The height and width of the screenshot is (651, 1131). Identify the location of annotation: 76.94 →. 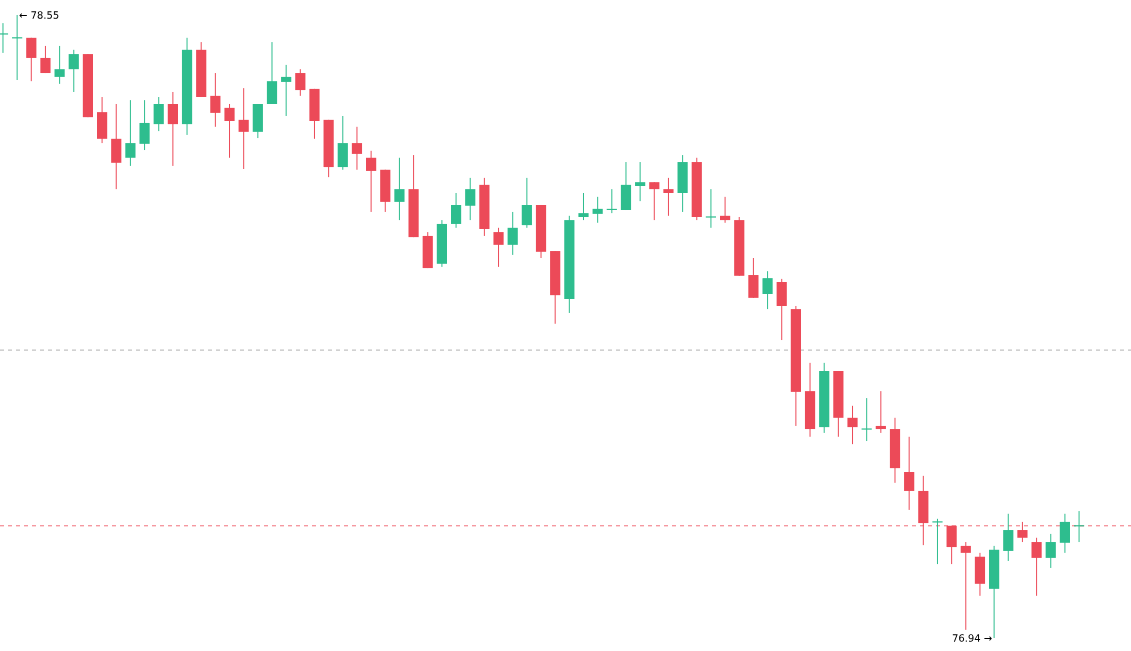
(972, 638).